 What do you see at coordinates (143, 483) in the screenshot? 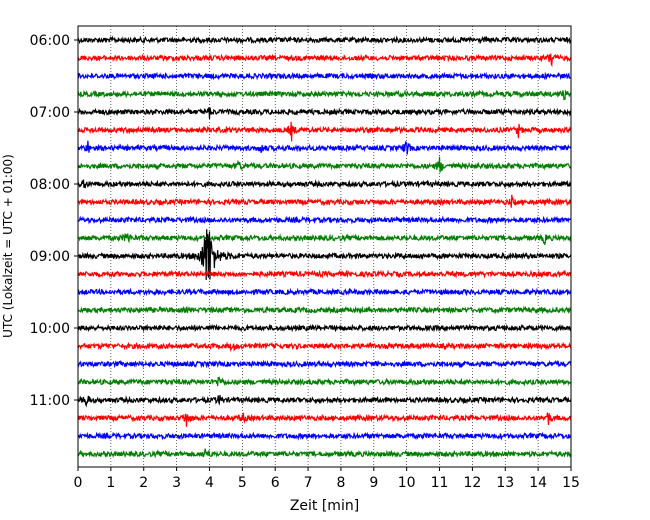
I see `x-tick-label: 2` at bounding box center [143, 483].